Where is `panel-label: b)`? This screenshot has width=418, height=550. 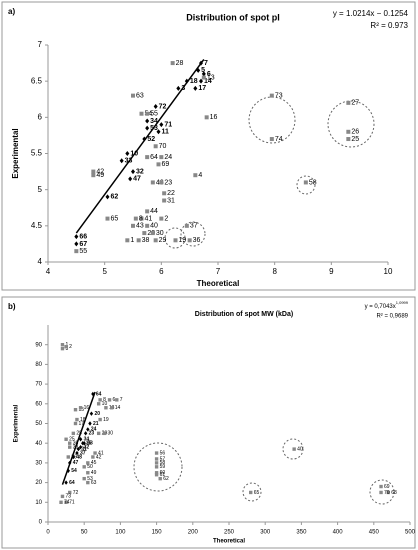
panel-label: b) is located at coordinates (12, 306).